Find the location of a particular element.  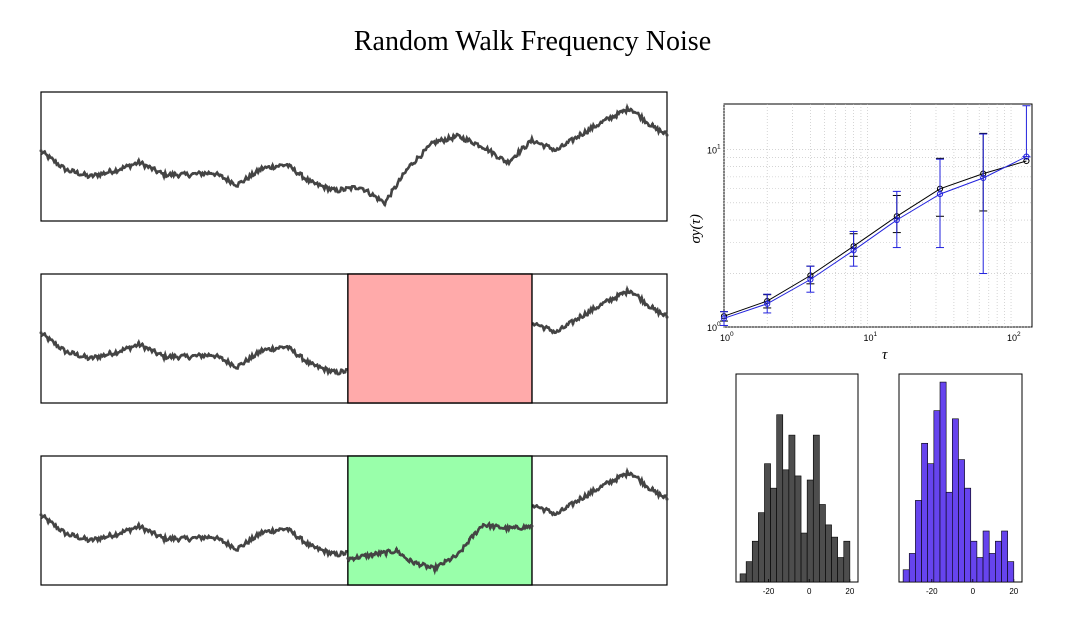

hist-tick-label: 0 is located at coordinates (973, 591).